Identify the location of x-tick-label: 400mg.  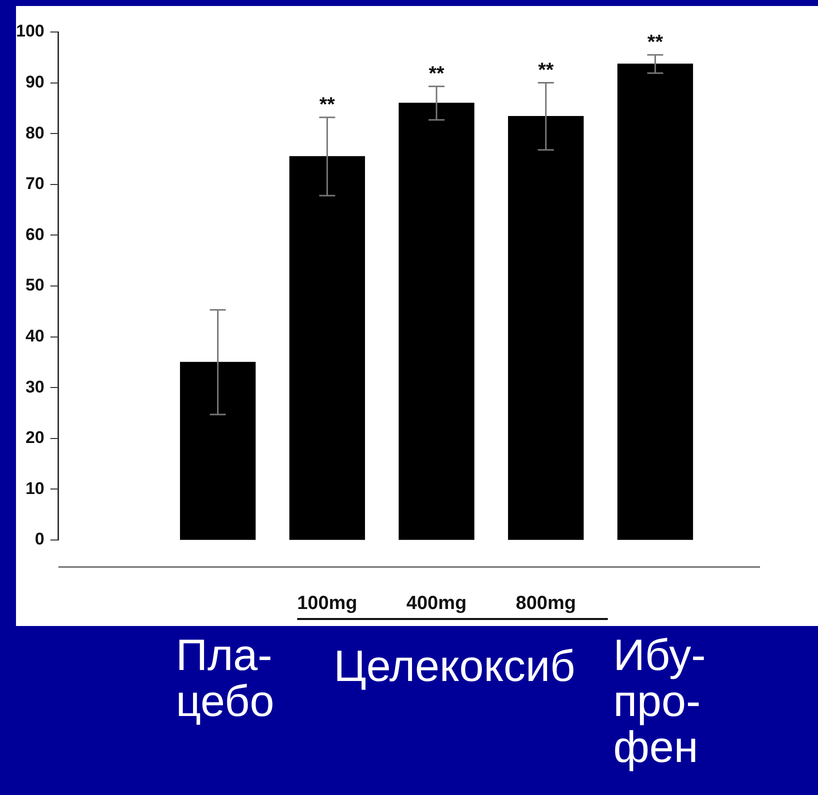
(436, 603).